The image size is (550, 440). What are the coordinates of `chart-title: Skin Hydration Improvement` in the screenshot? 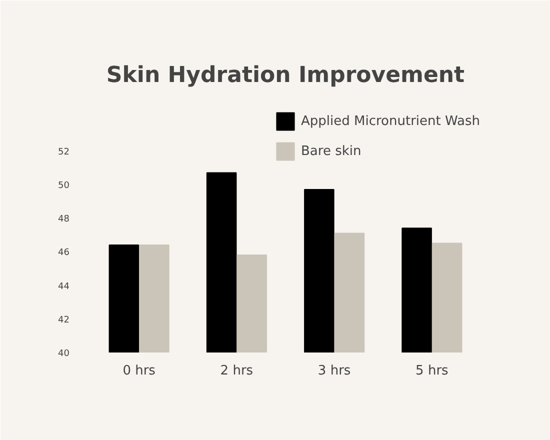 It's located at (286, 75).